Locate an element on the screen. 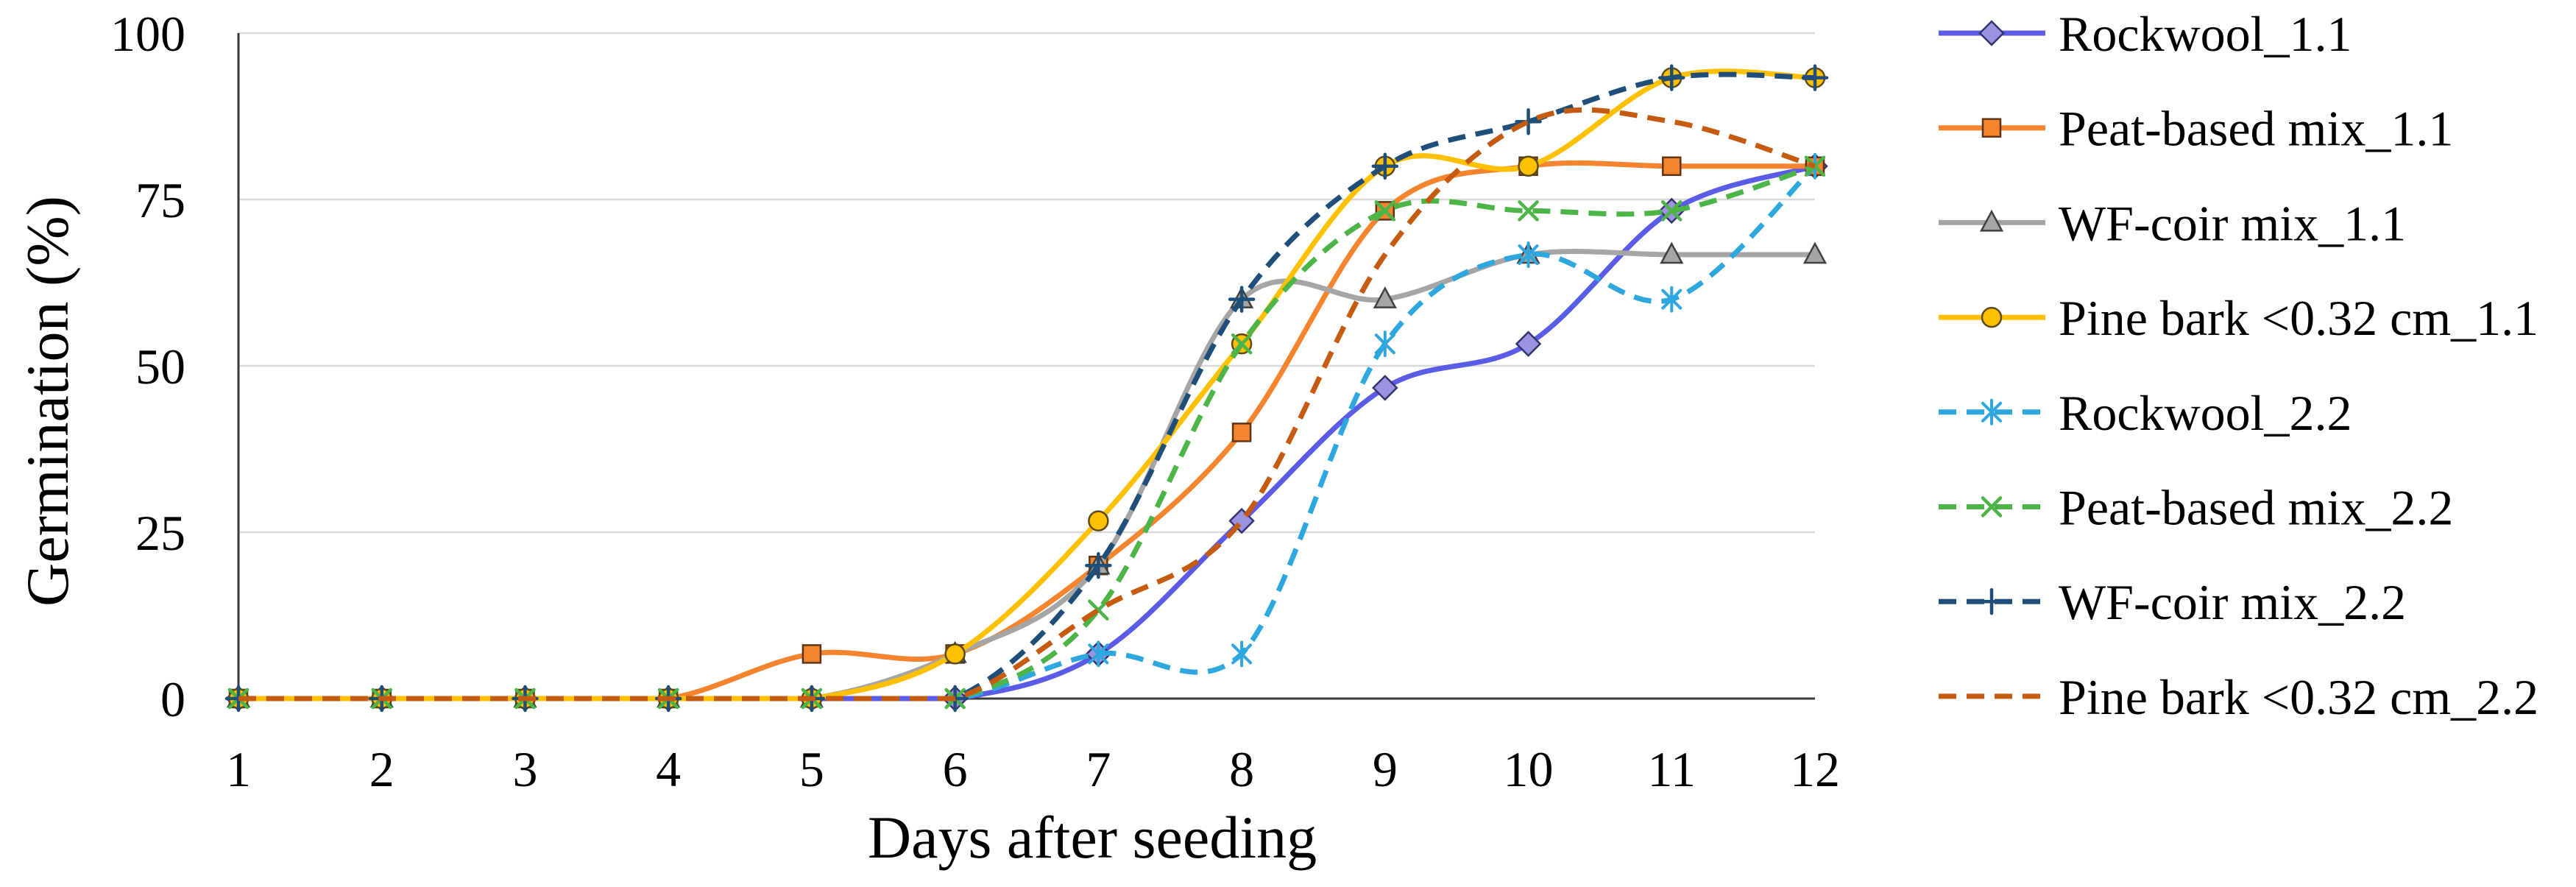 The image size is (2576, 887). legend-item-peat-based-mix-1-1: Peat-based mix_1.1 is located at coordinates (2196, 129).